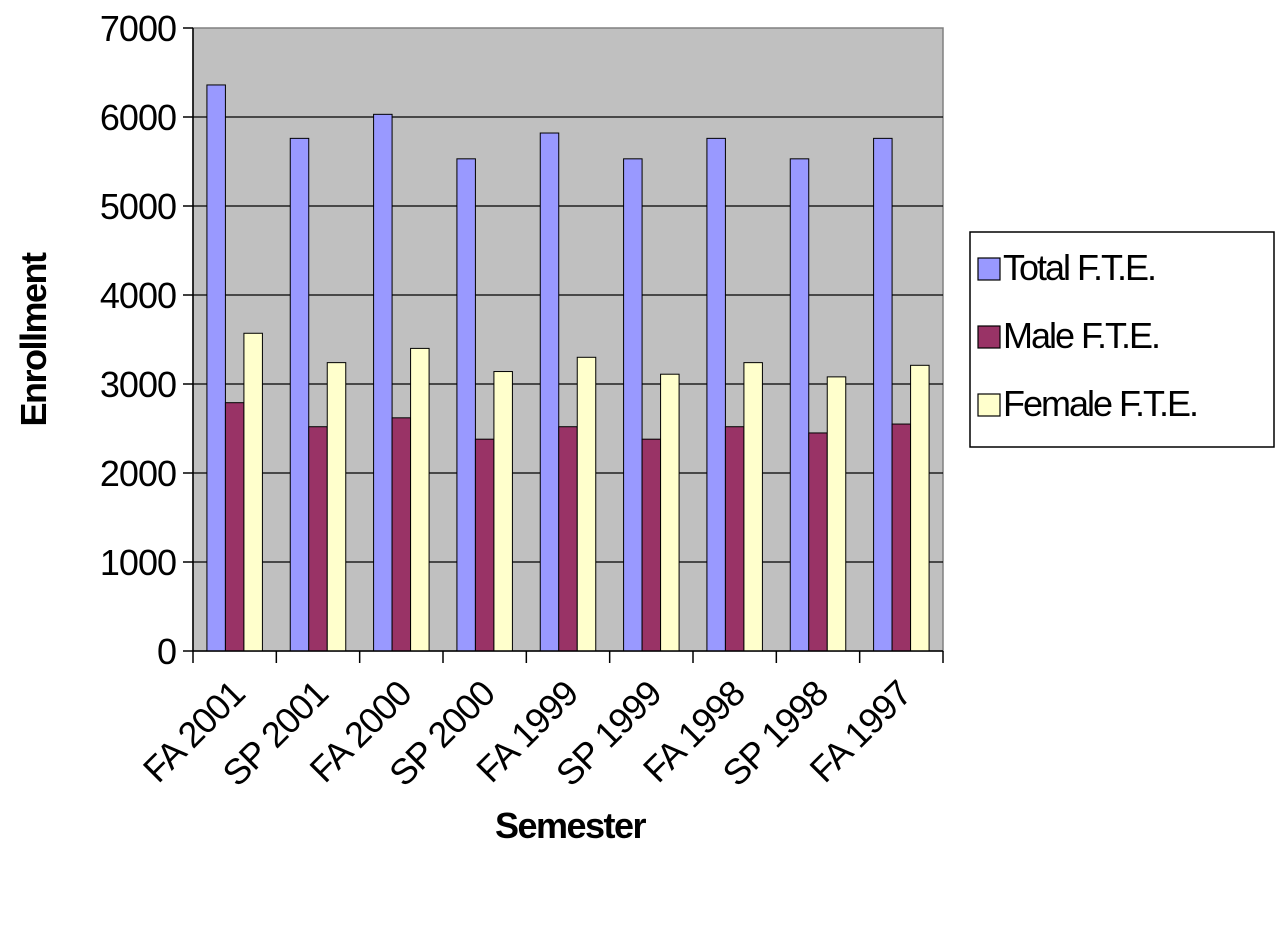 The height and width of the screenshot is (935, 1278). Describe the element at coordinates (836, 514) in the screenshot. I see `bar-female-f-t-e--sp-1998` at that location.